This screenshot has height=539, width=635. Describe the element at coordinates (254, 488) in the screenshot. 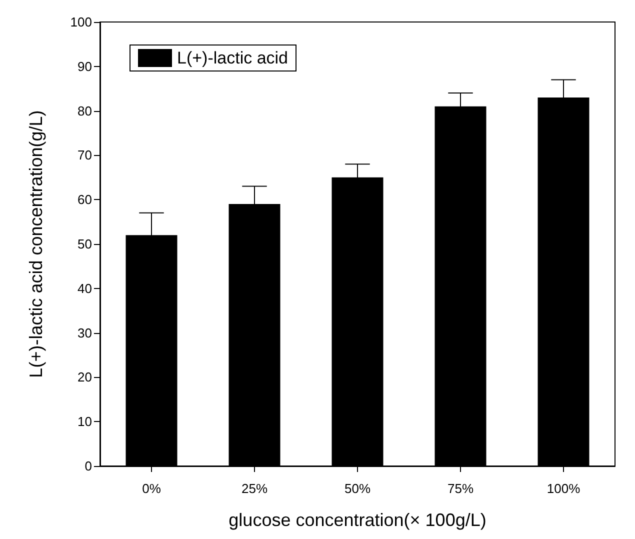

I see `x-tick-label: 25%` at that location.